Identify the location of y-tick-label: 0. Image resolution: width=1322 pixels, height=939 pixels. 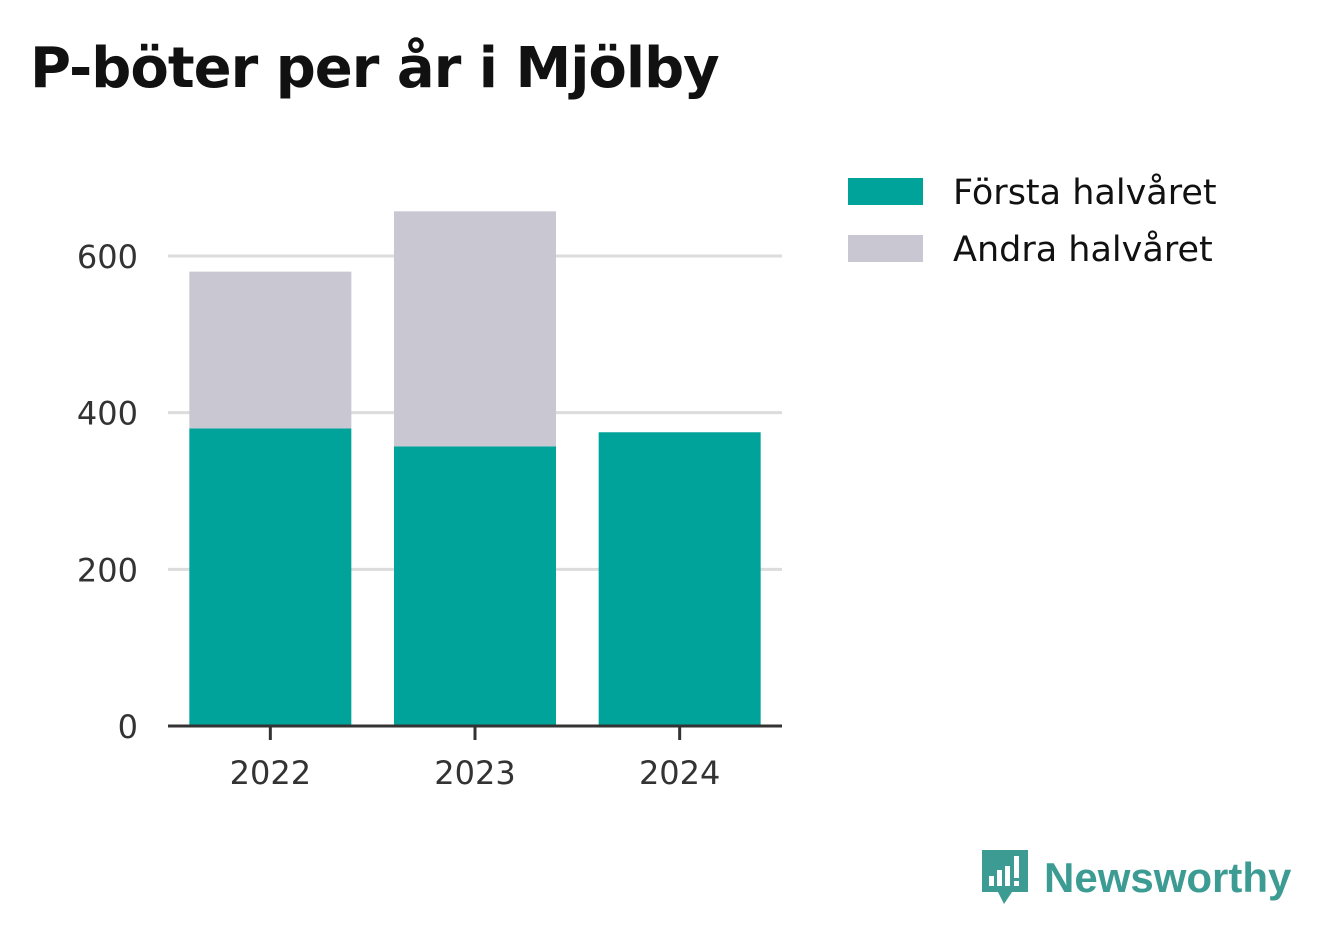
(128, 727).